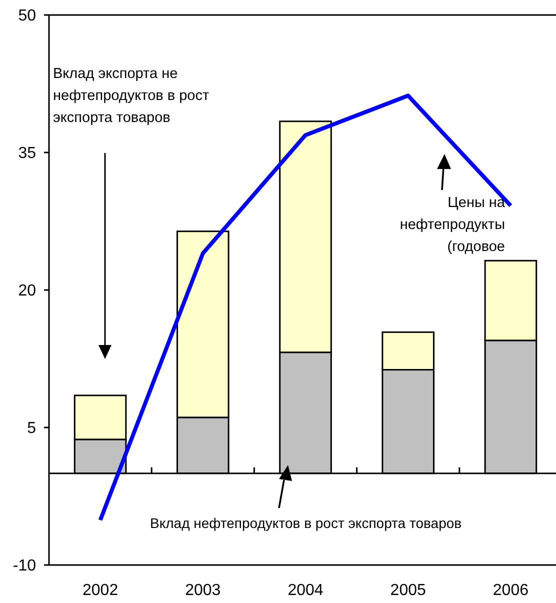 The image size is (556, 603). Describe the element at coordinates (306, 590) in the screenshot. I see `x-tick-label: 2004` at that location.